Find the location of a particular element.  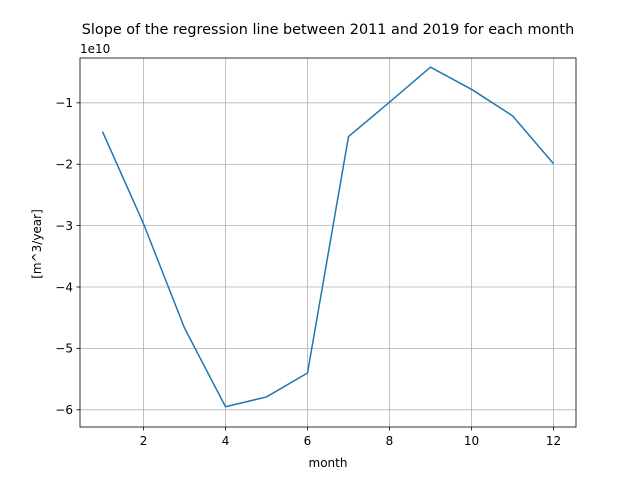

x-axis-ticks: 2 4 6 8 10 12 is located at coordinates (350, 437).